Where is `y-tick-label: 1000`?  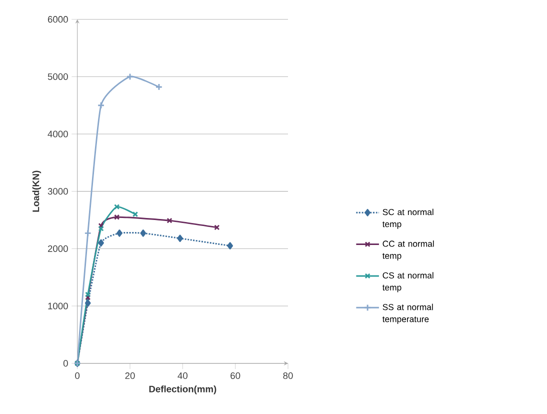 y-tick-label: 1000 is located at coordinates (58, 306).